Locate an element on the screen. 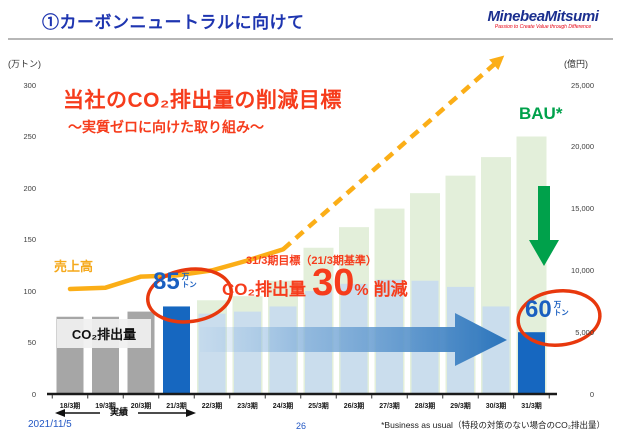 This screenshot has width=621, height=438. data-label-85: 85 万 トン is located at coordinates (175, 282).